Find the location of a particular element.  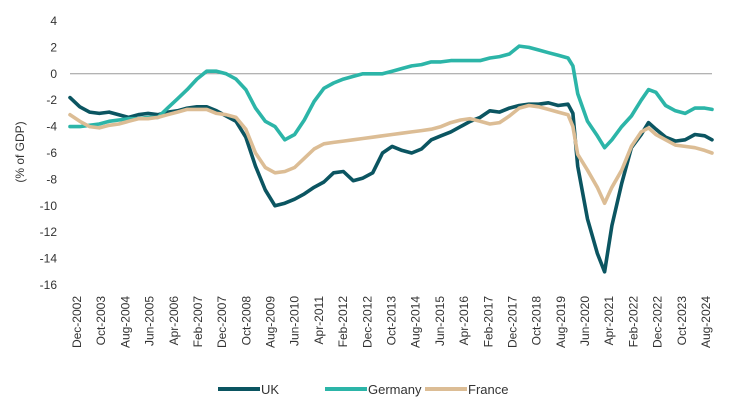

y-tick-label: 4 is located at coordinates (53, 21).